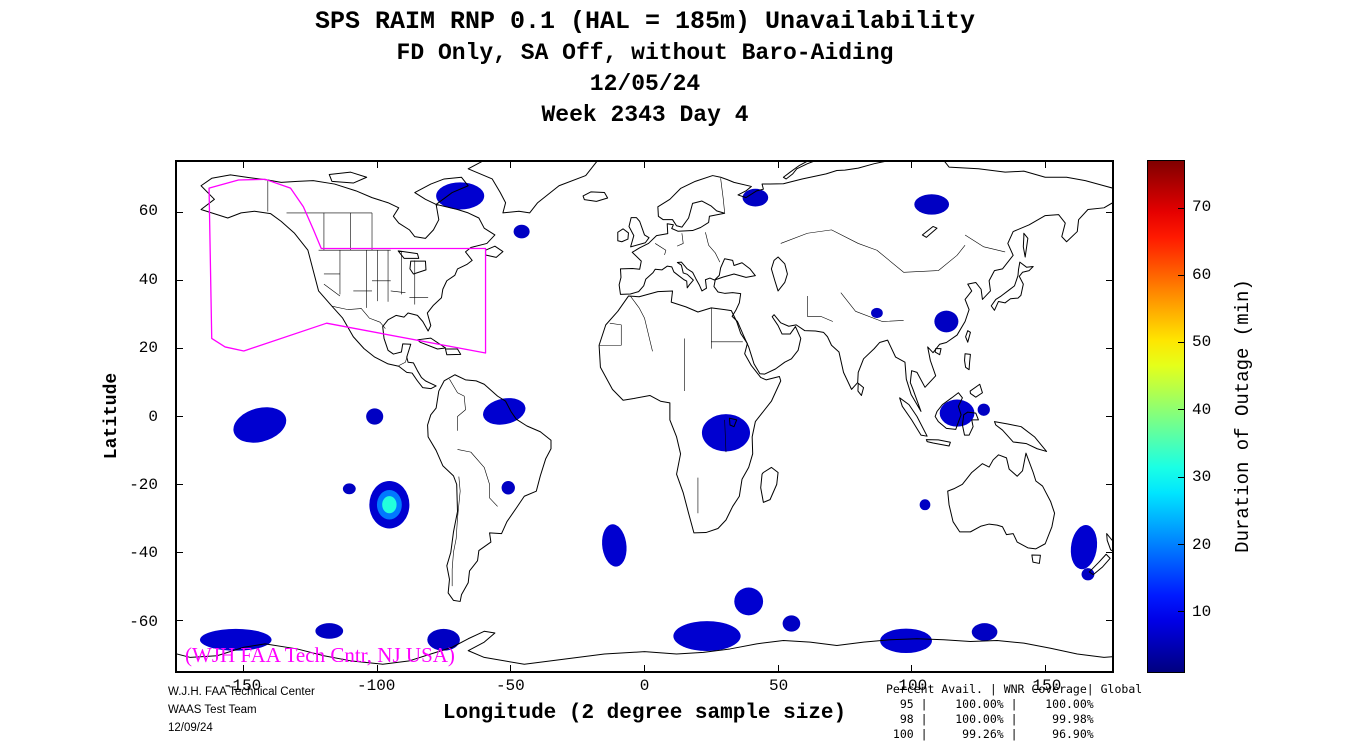 Image resolution: width=1350 pixels, height=750 pixels. I want to click on y-tick-labels: 60 40 20 0 -20 -40 -60, so click(133, 416).